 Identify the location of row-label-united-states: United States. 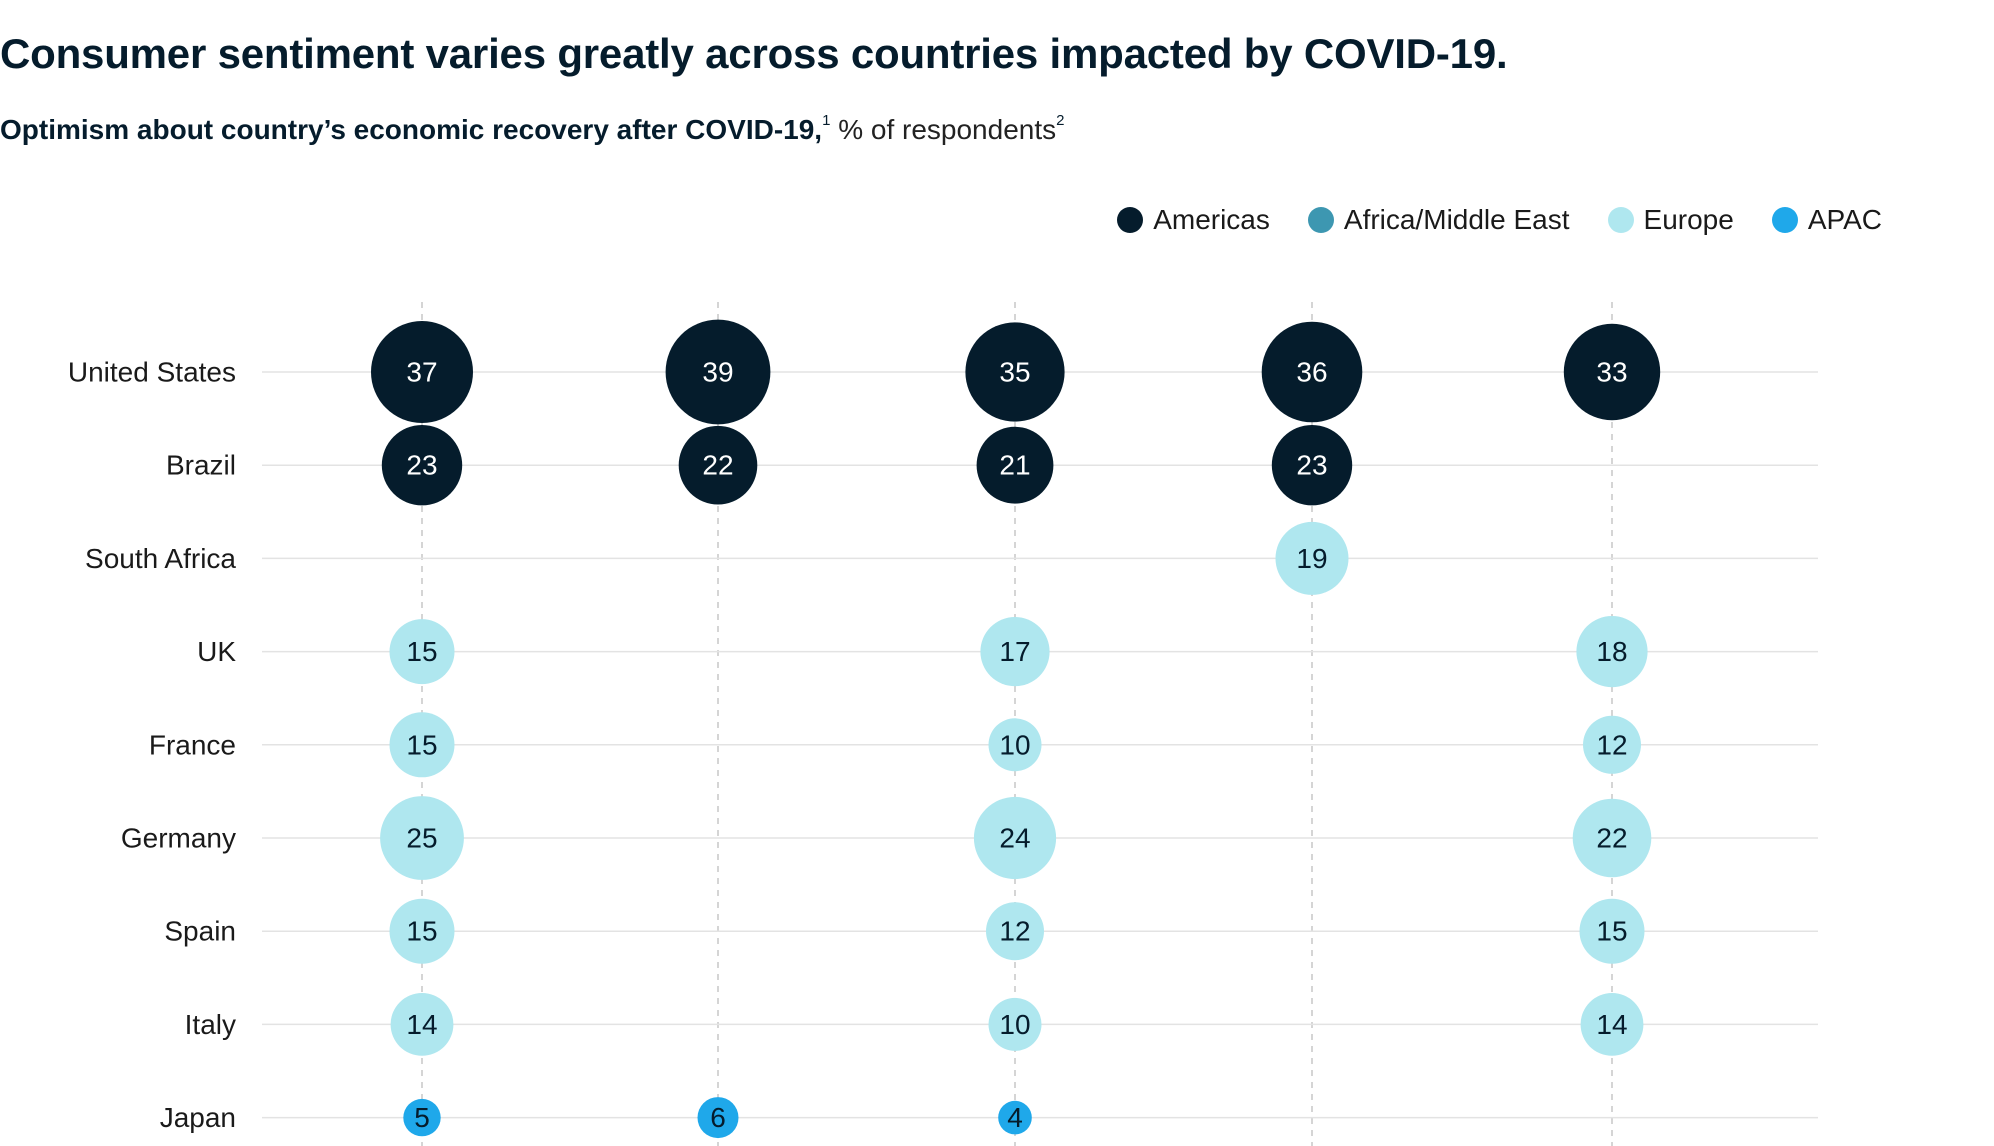
(152, 372).